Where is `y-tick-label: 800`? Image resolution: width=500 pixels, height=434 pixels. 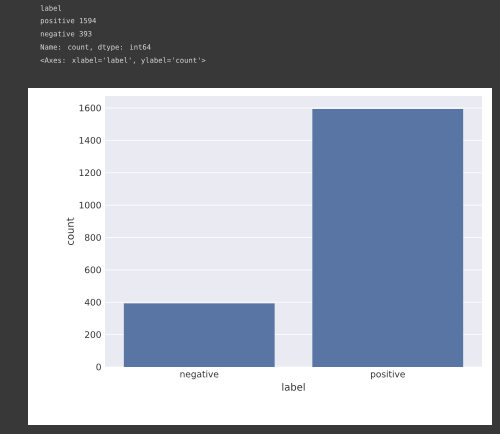 y-tick-label: 800 is located at coordinates (92, 237).